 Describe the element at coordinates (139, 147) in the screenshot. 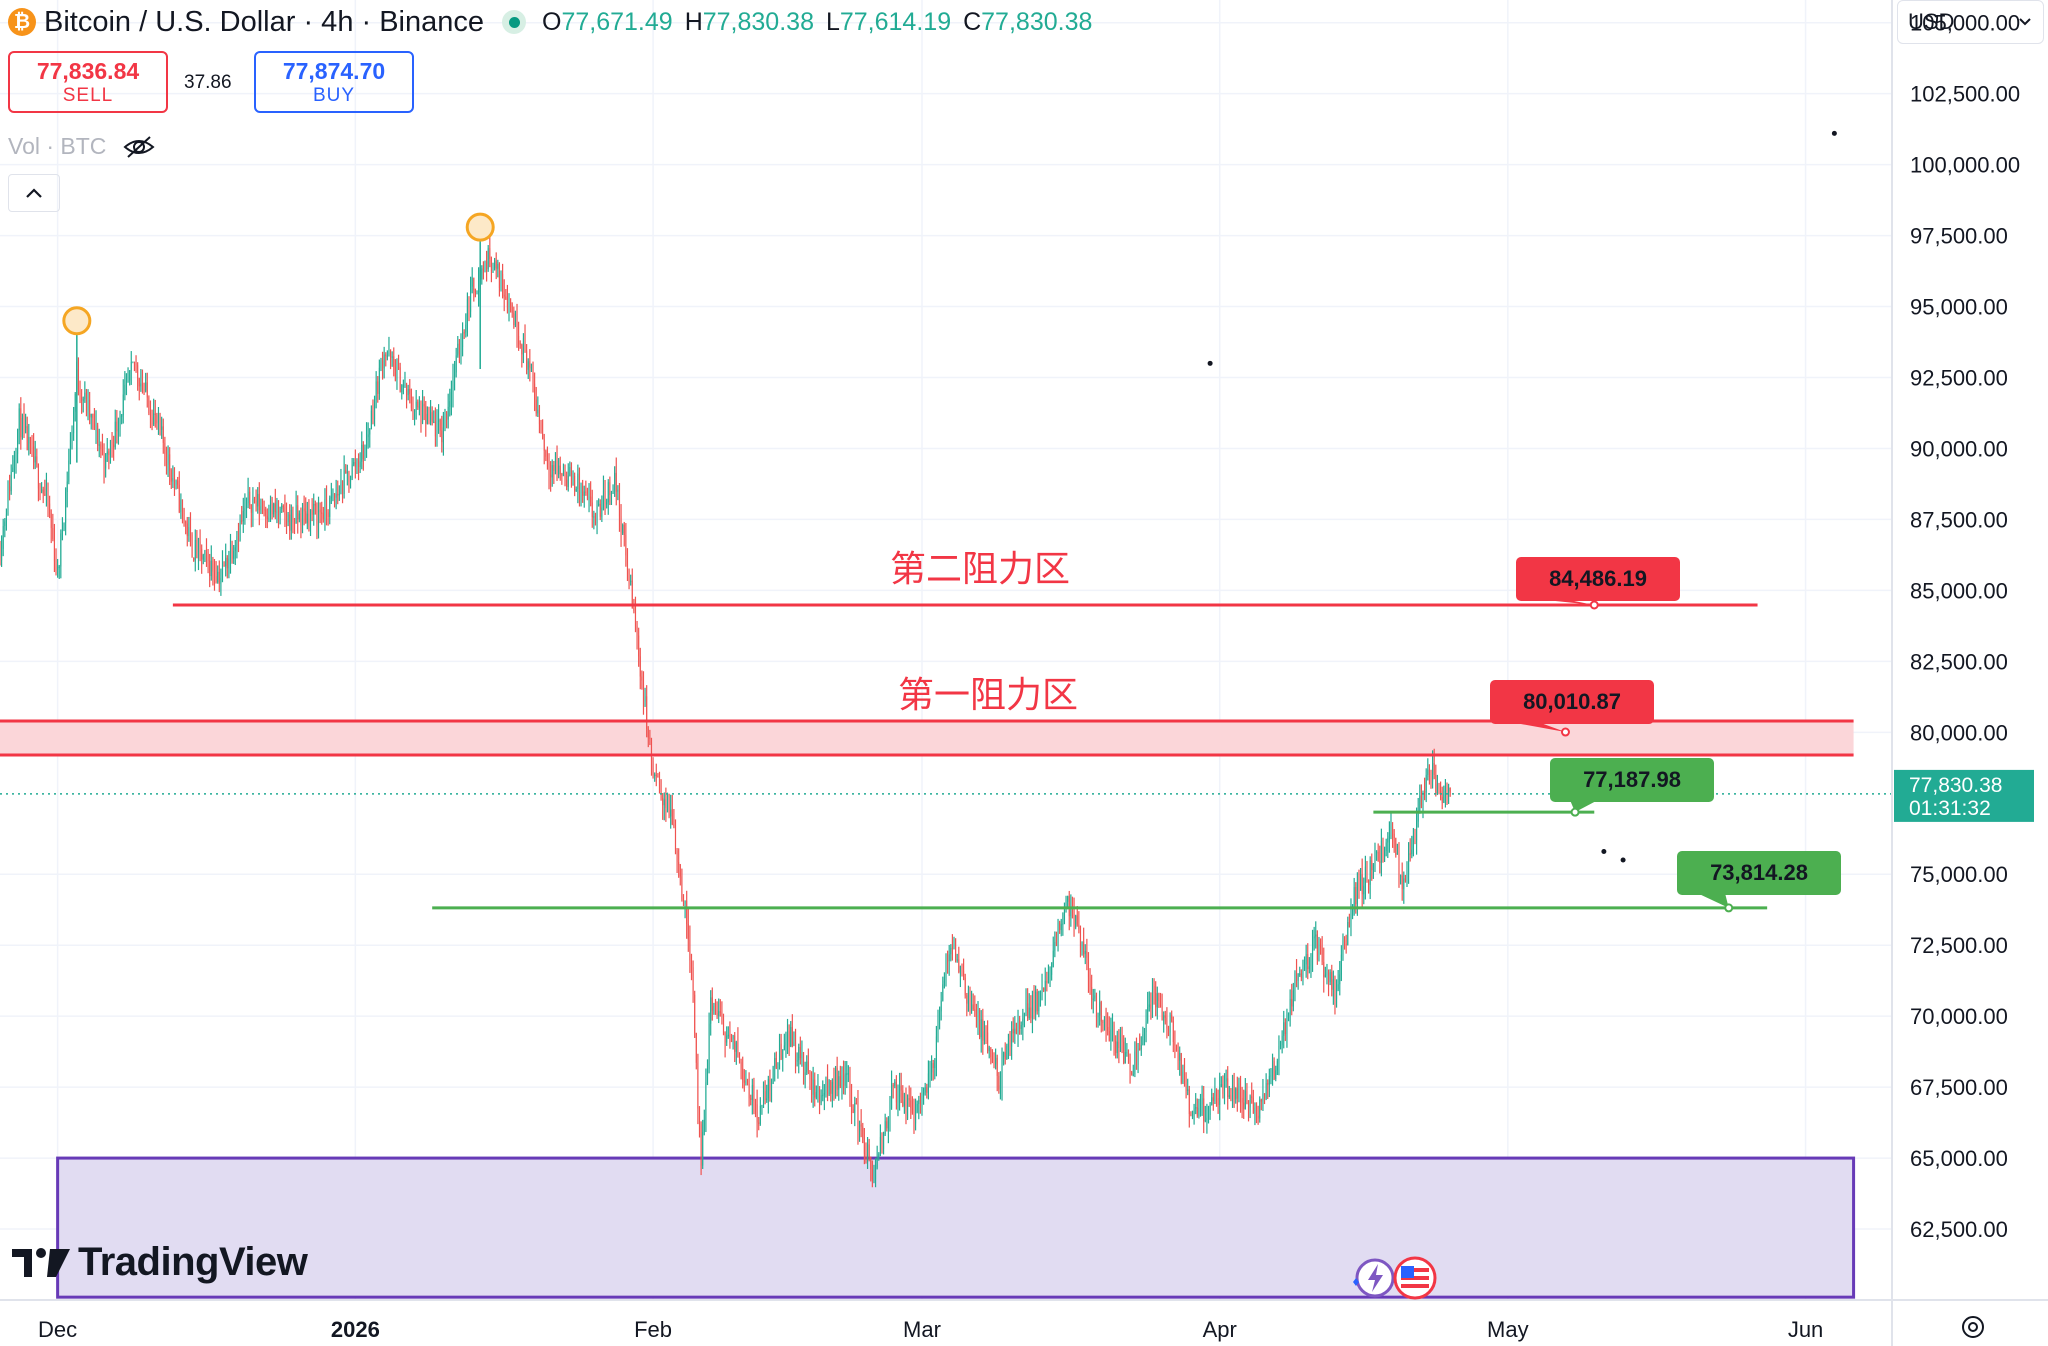

I see `eye-crossed-icon` at that location.